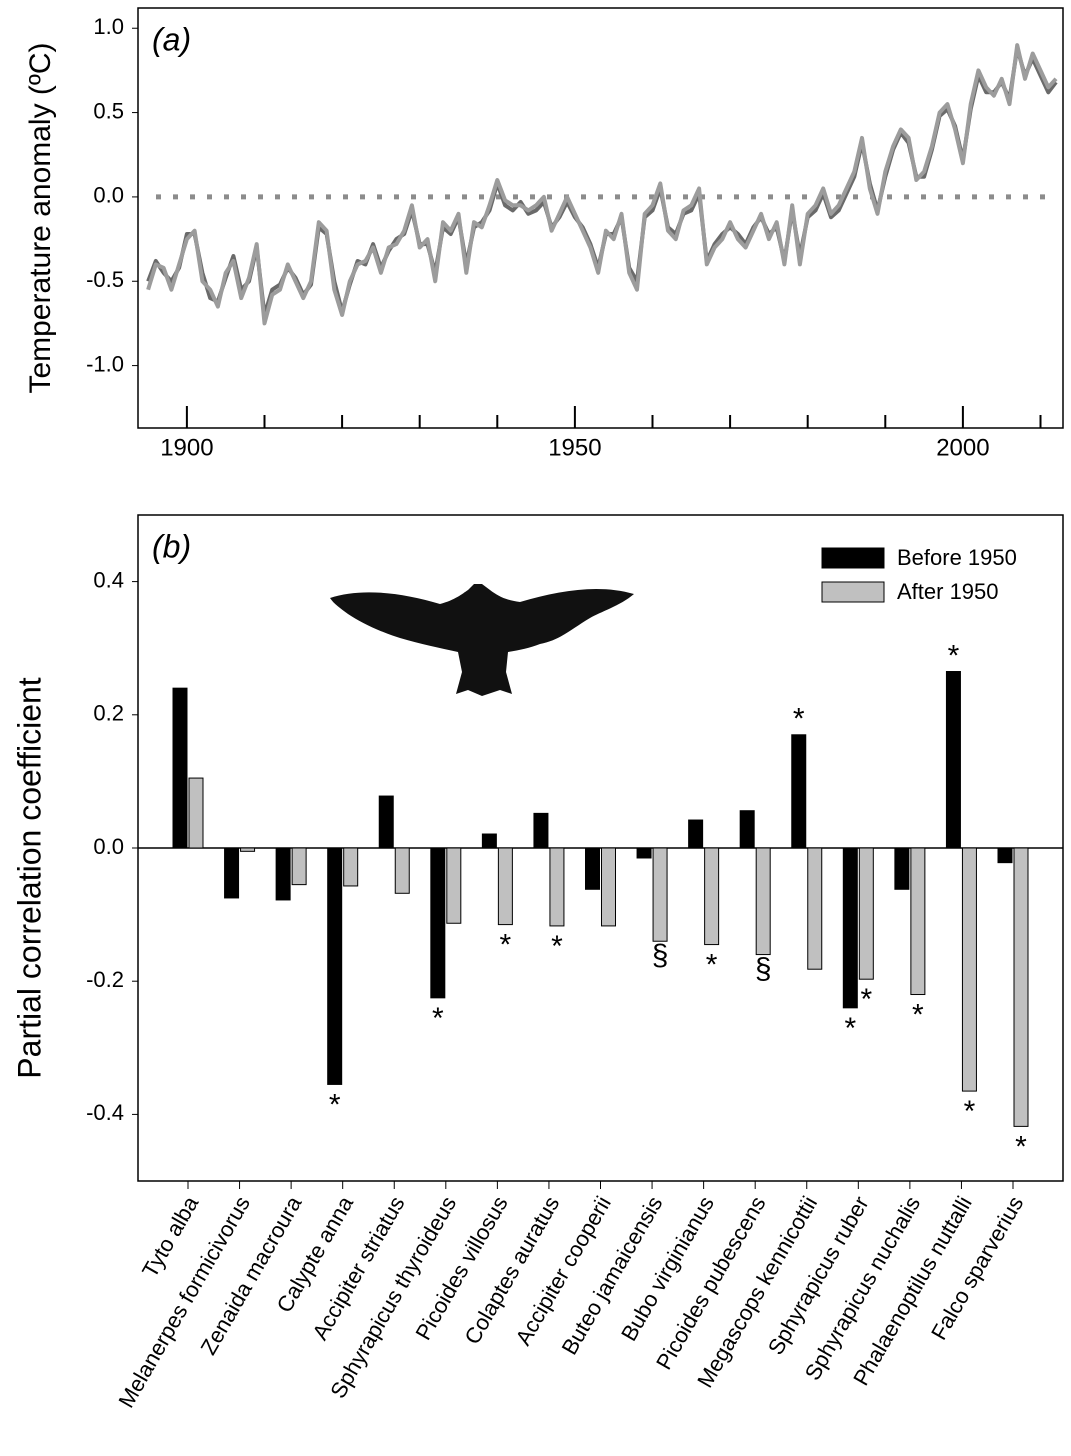 This screenshot has width=1071, height=1456. I want to click on x-tick-label: 2000, so click(962, 447).